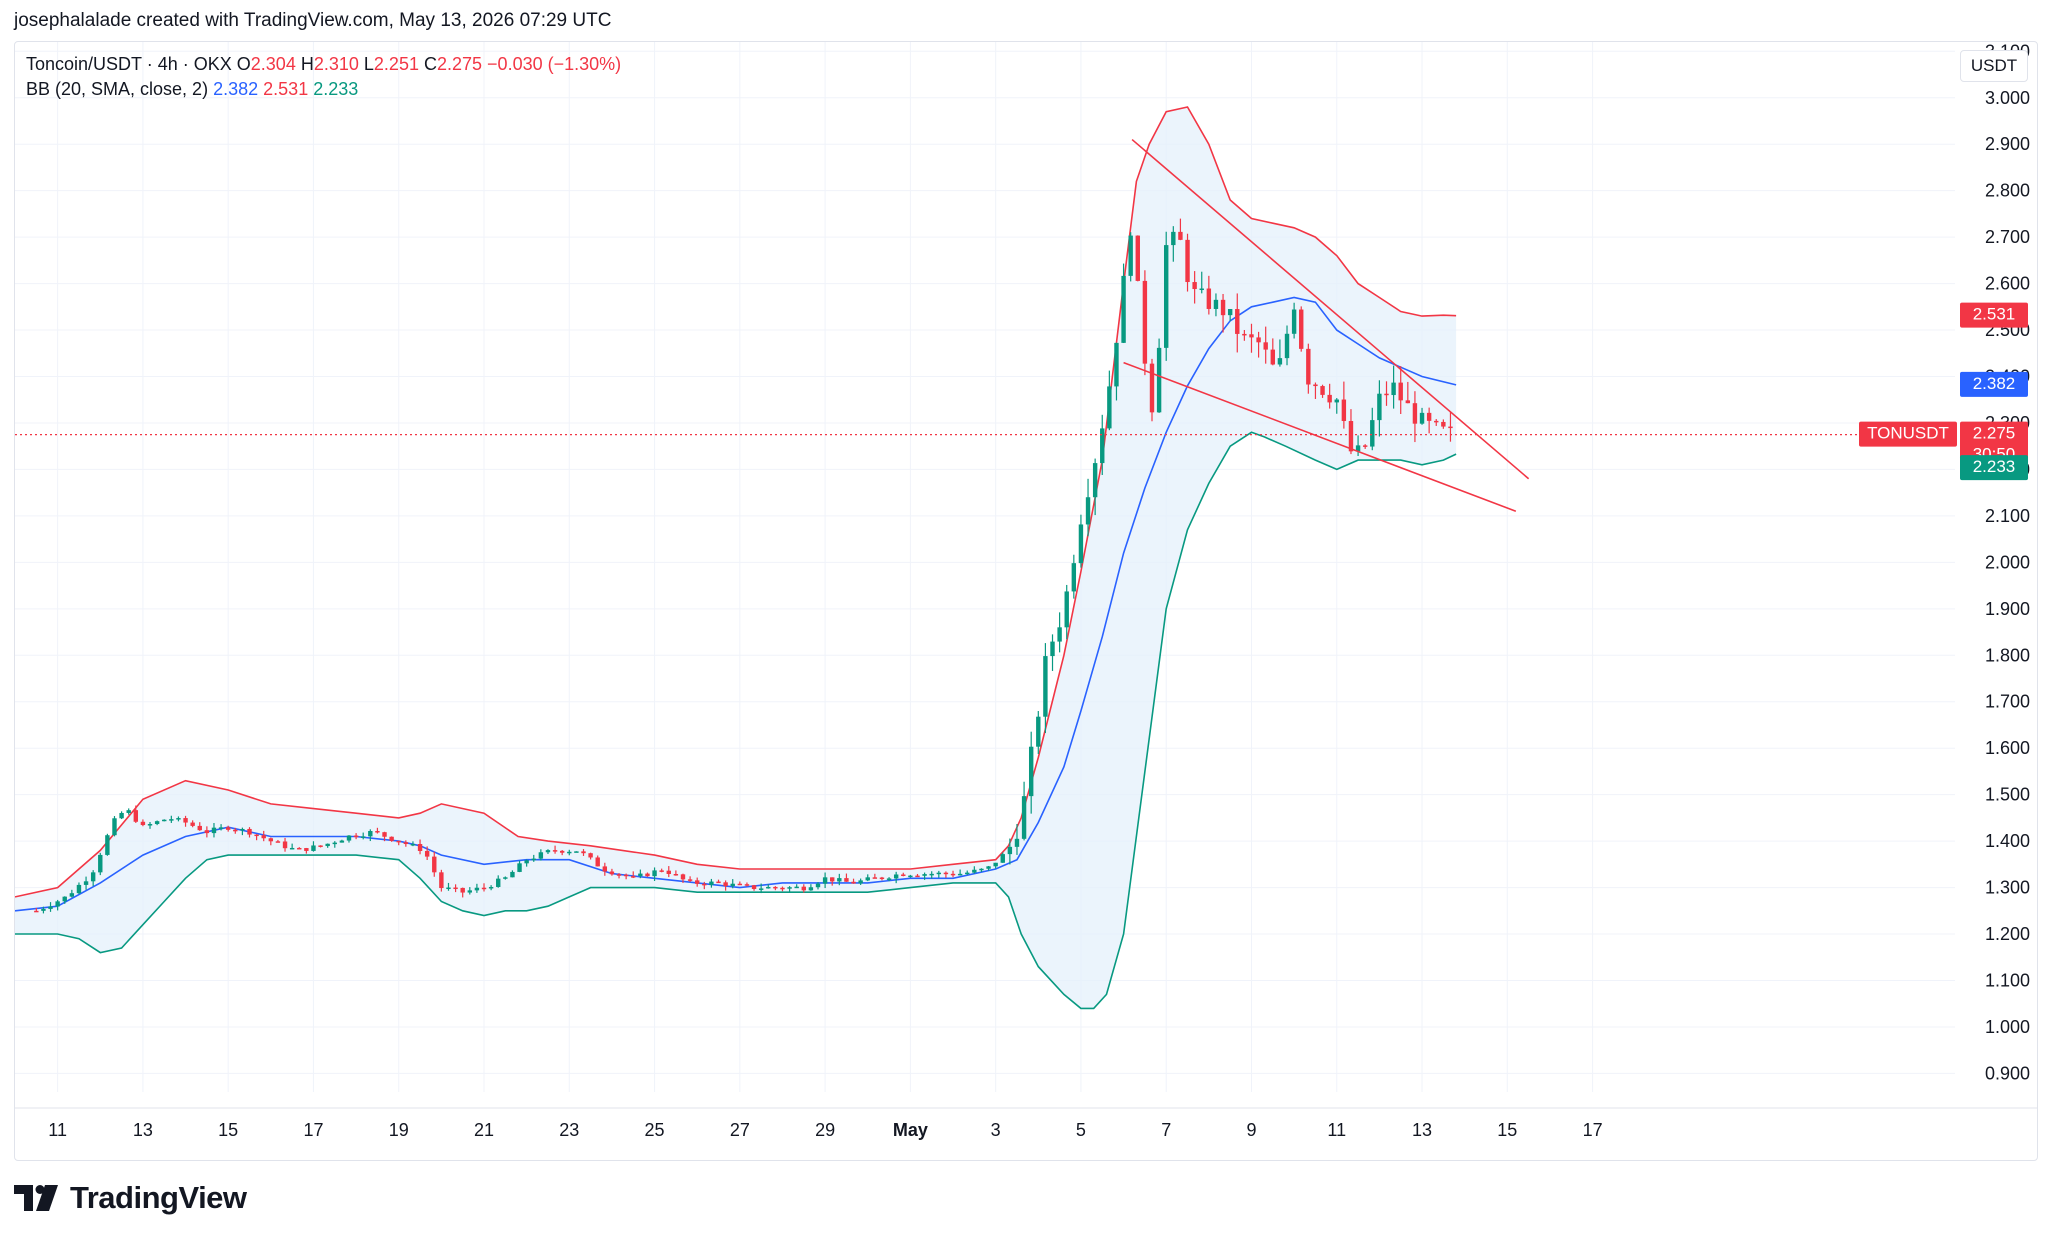 The height and width of the screenshot is (1244, 2048). What do you see at coordinates (117, 89) in the screenshot?
I see `bb-indicator-label: BB (20, SMA, close, 2)` at bounding box center [117, 89].